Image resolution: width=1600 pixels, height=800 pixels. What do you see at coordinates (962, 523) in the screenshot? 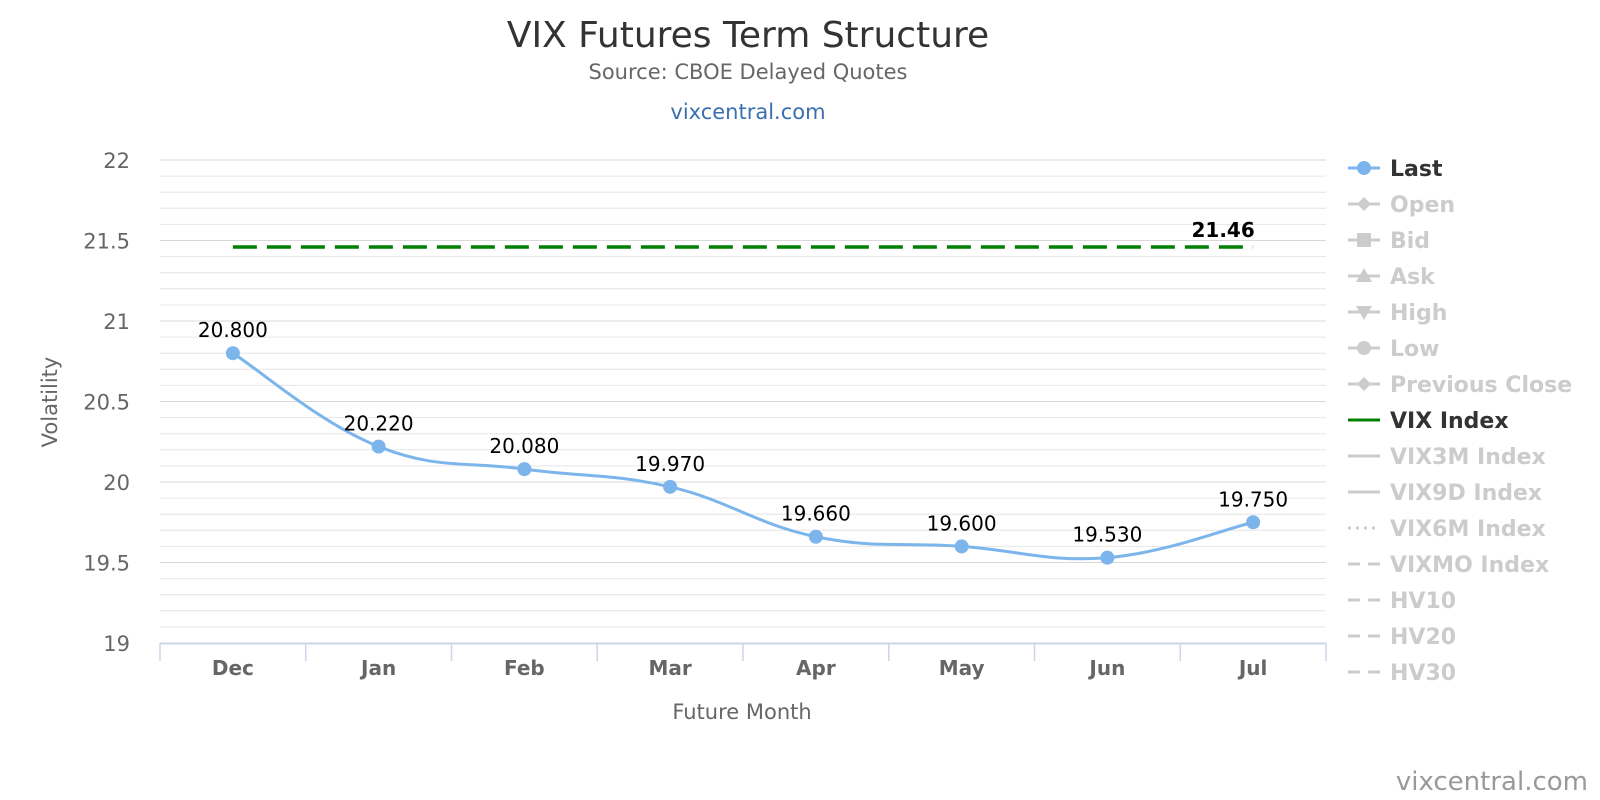
I see `last-data-label: 19.600` at bounding box center [962, 523].